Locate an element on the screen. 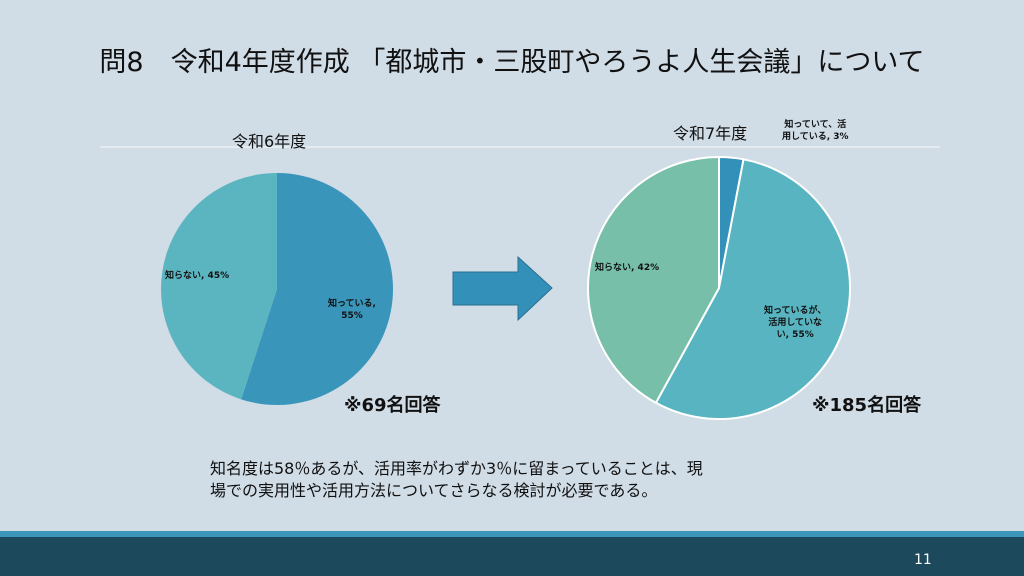 The height and width of the screenshot is (576, 1024). footer-band is located at coordinates (512, 556).